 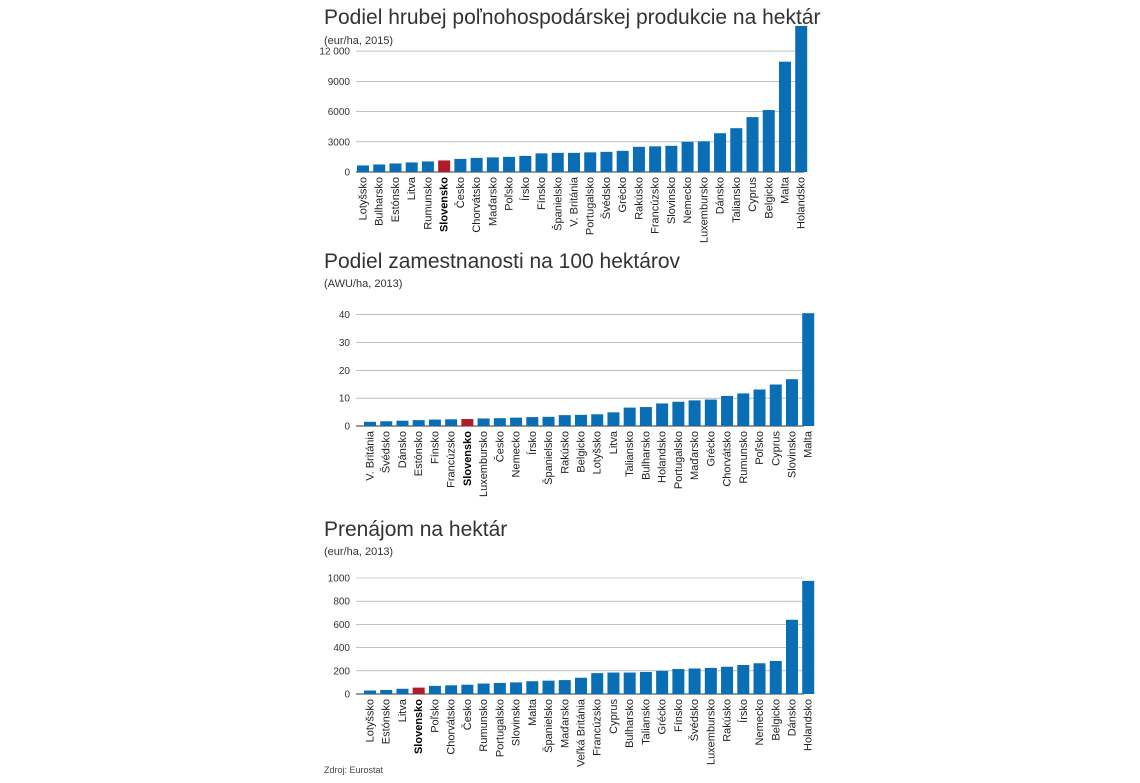 What do you see at coordinates (646, 722) in the screenshot?
I see `x-tick-label: Taliansko` at bounding box center [646, 722].